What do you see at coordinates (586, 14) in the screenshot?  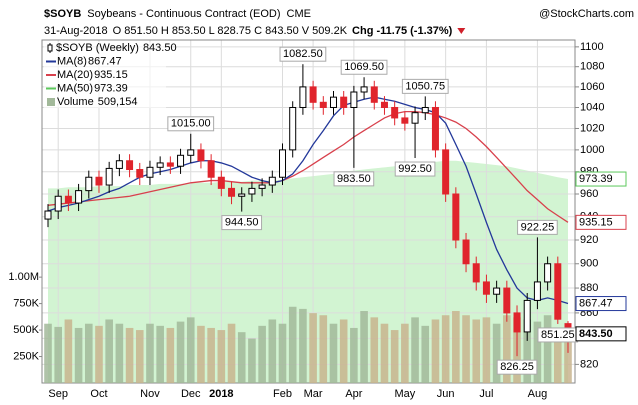 I see `source-label: @StockCharts.com` at bounding box center [586, 14].